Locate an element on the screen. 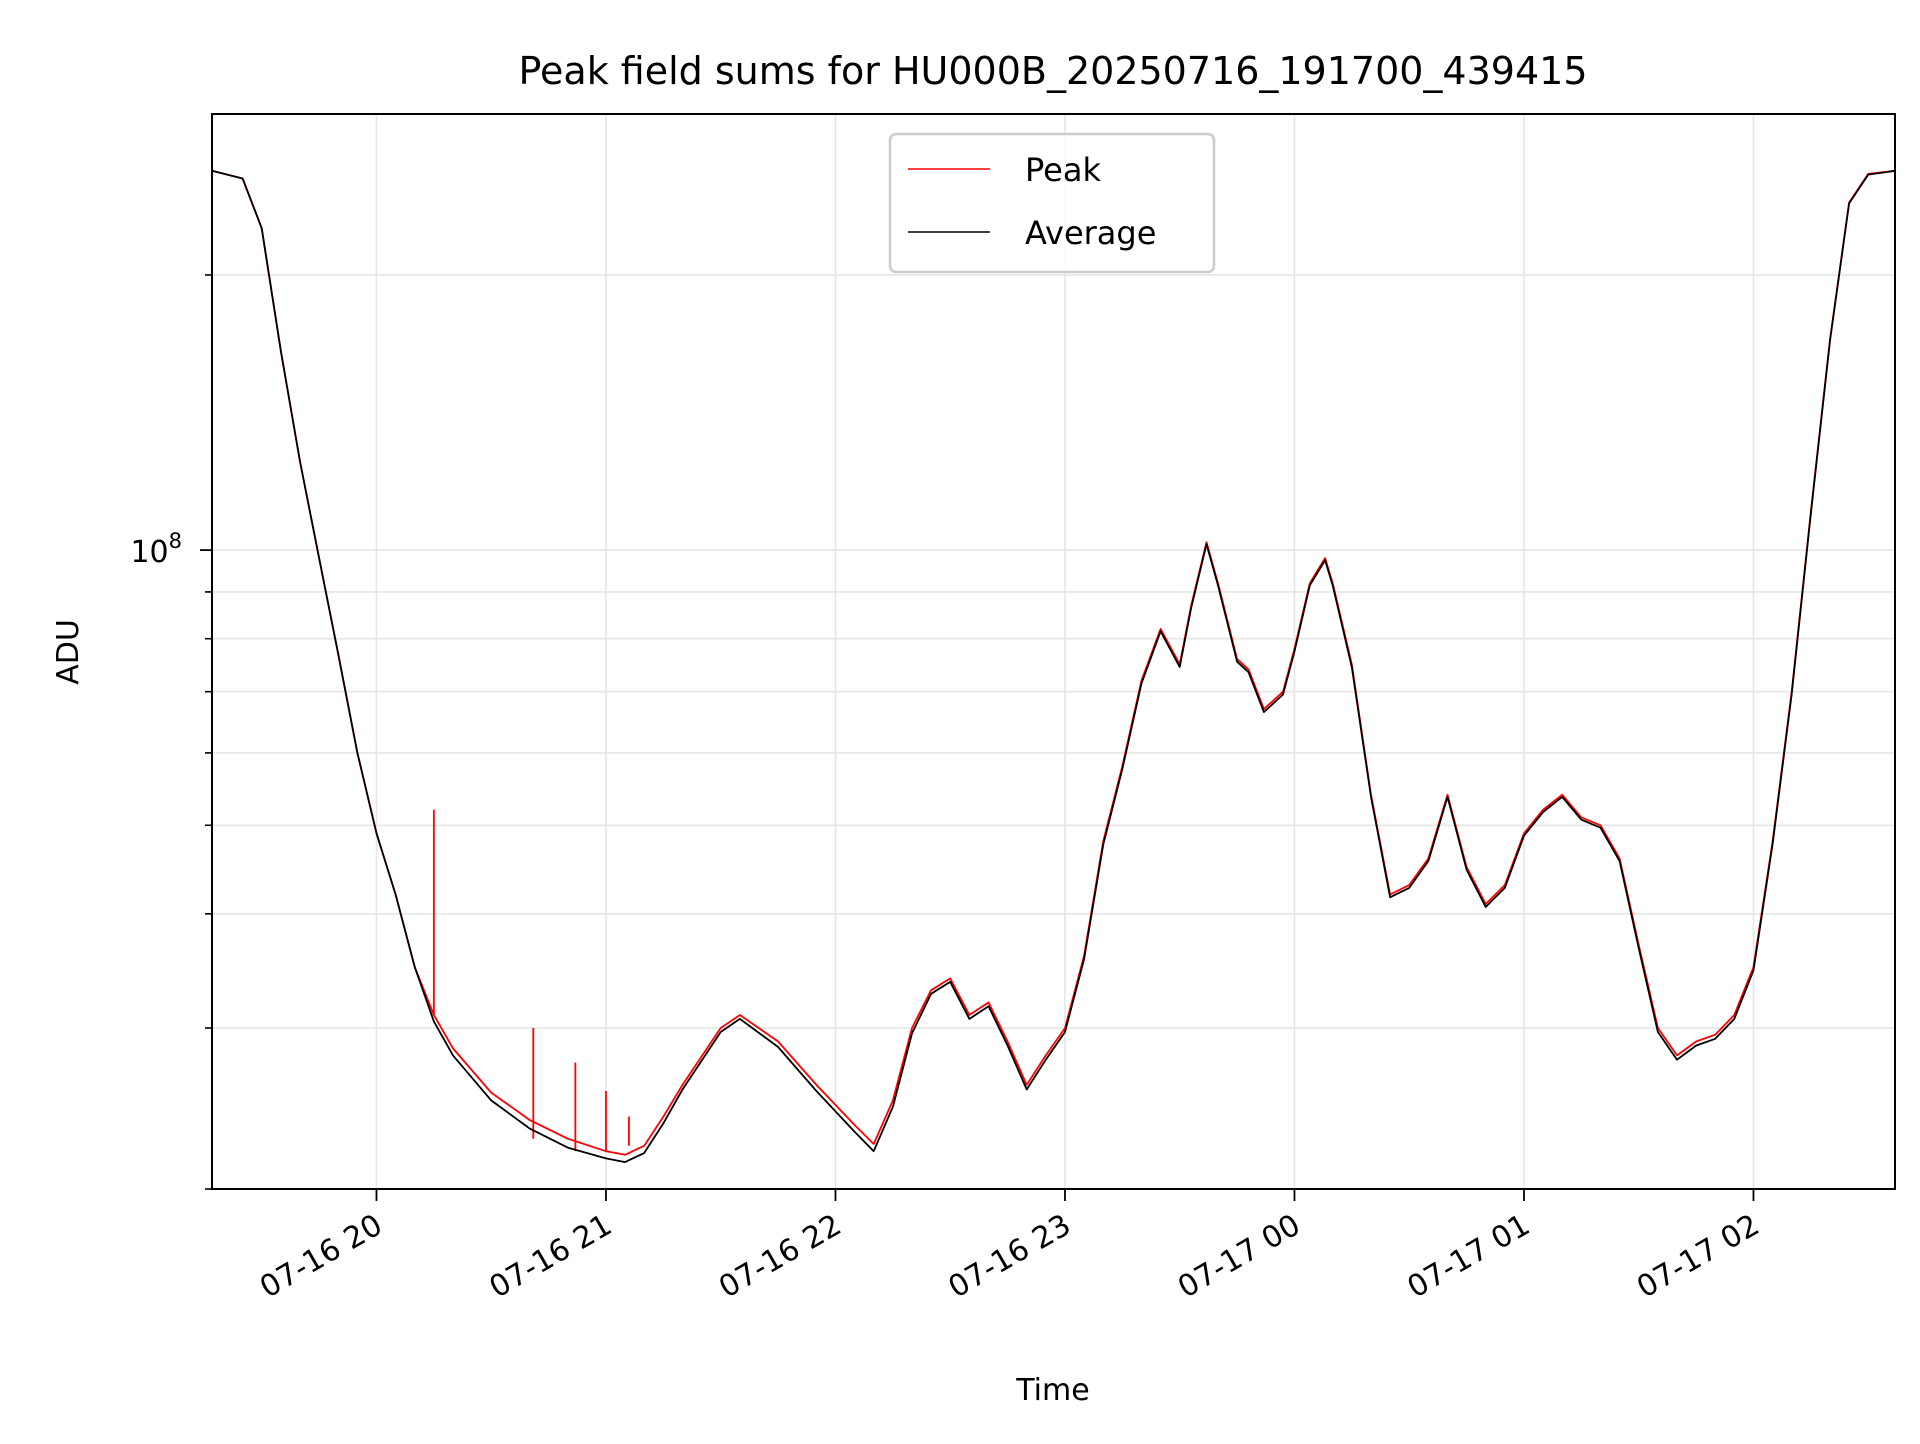 Image resolution: width=1920 pixels, height=1444 pixels. x-axis-label: Time is located at coordinates (1052, 1390).